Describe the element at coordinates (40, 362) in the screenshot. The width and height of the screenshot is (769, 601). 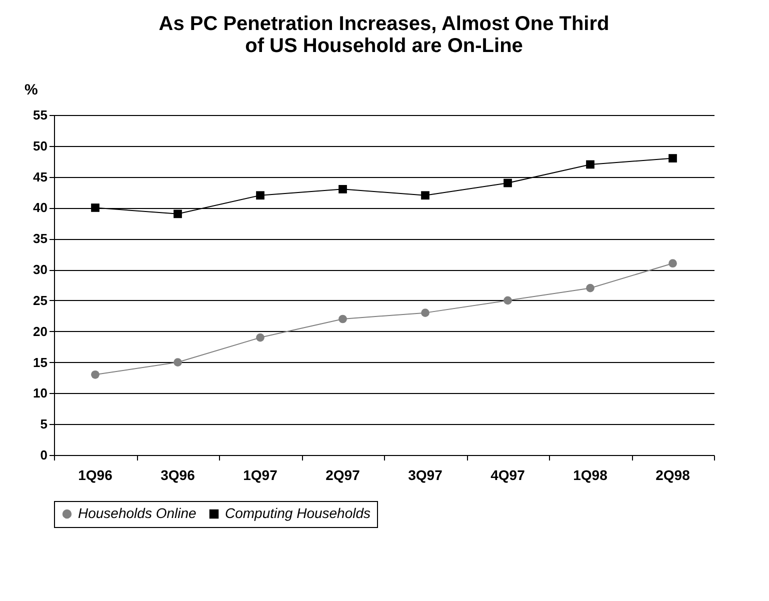
I see `y-tick-label: 15` at that location.